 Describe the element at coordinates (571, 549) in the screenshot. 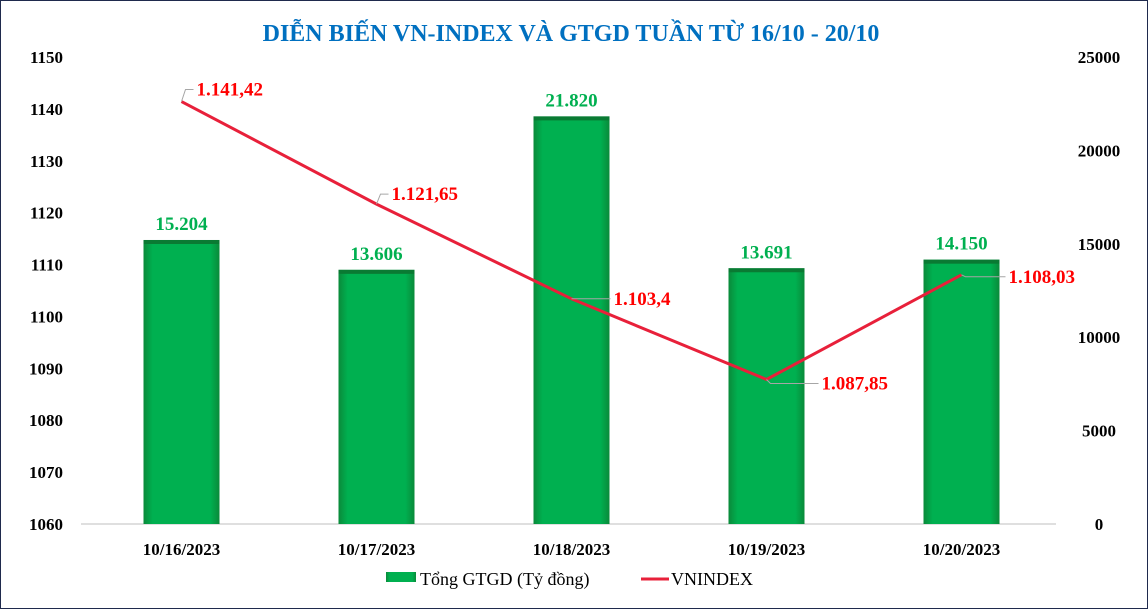

I see `x-axis-tick: 10/18/2023` at that location.